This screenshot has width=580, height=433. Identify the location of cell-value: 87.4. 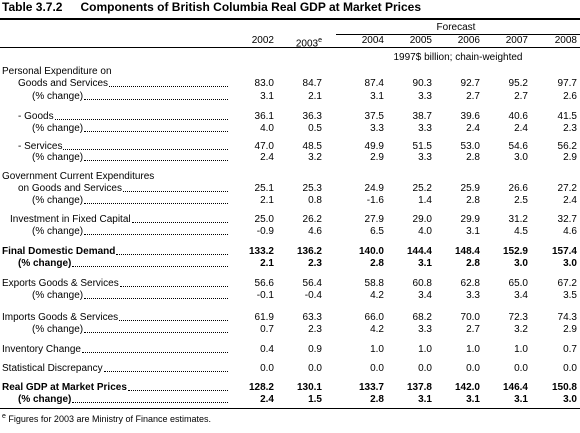
(374, 83).